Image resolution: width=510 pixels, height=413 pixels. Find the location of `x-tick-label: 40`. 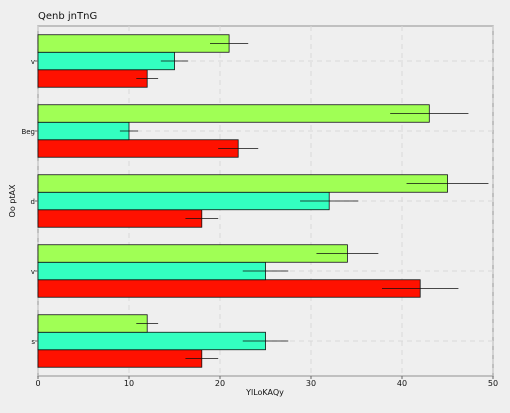

x-tick-label: 40 is located at coordinates (402, 383).